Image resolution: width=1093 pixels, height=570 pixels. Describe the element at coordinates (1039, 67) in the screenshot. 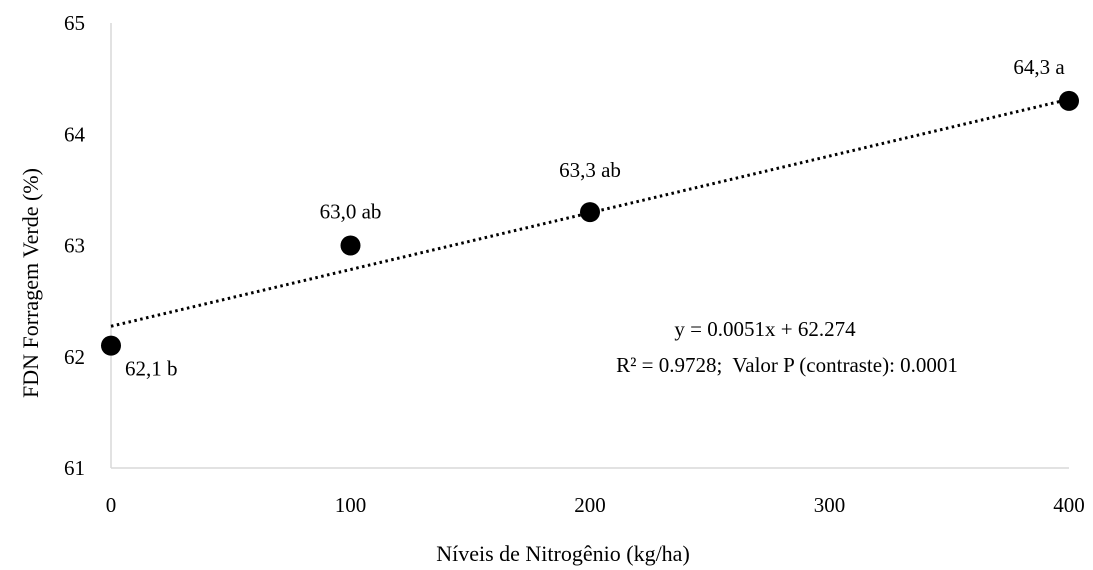

I see `data-label: 64,3 a` at that location.